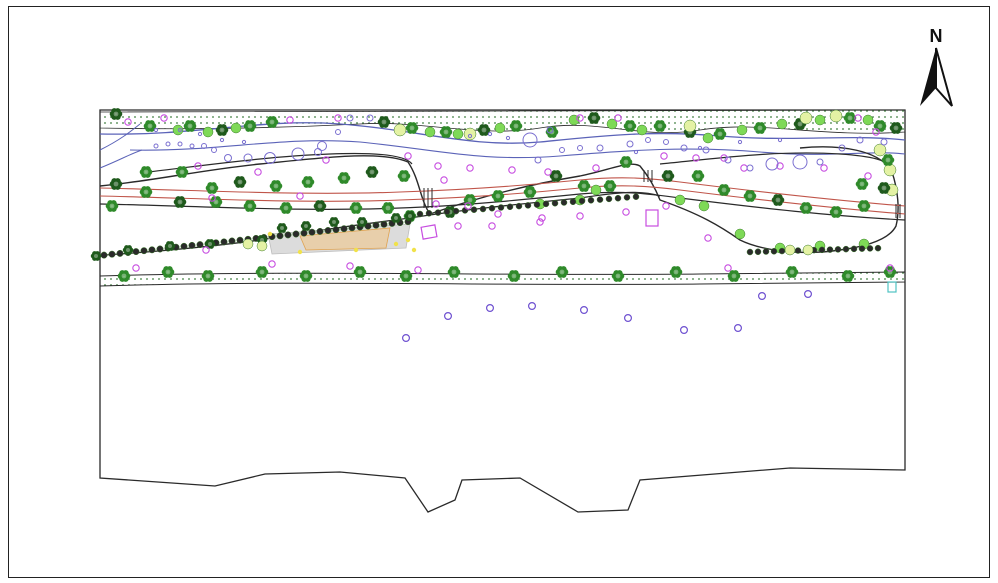 This screenshot has height=583, width=998. Describe the element at coordinates (121, 146) in the screenshot. I see `blue-path-branch` at that location.